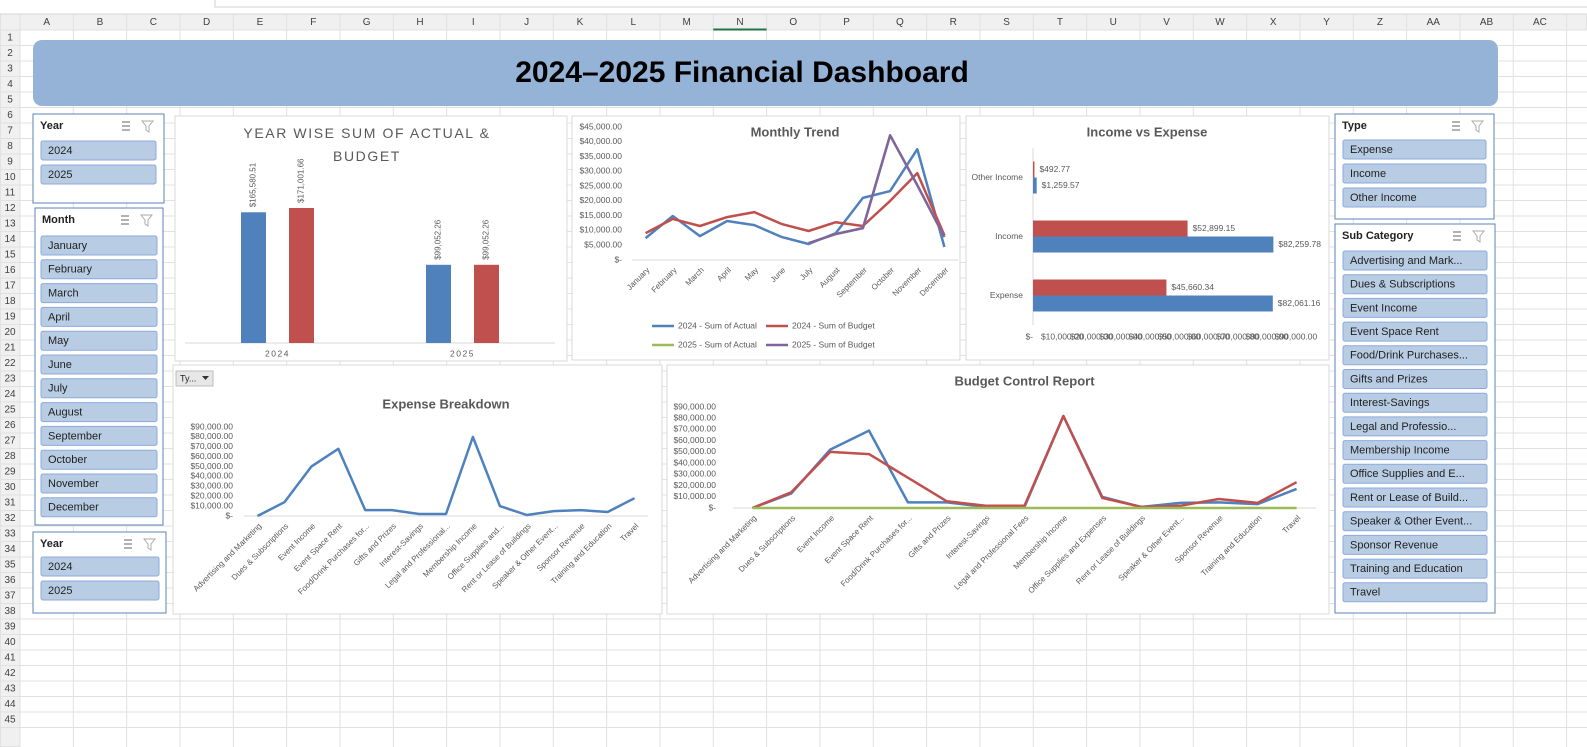 The height and width of the screenshot is (747, 1587). I want to click on slicer-title: Sub Category, so click(1378, 236).